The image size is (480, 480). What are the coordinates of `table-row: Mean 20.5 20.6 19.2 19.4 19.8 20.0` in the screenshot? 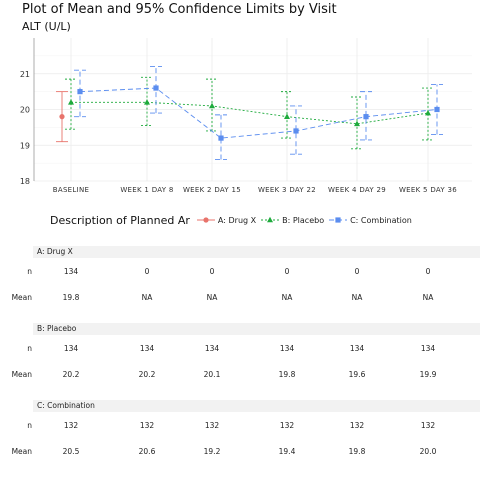 It's located at (240, 452).